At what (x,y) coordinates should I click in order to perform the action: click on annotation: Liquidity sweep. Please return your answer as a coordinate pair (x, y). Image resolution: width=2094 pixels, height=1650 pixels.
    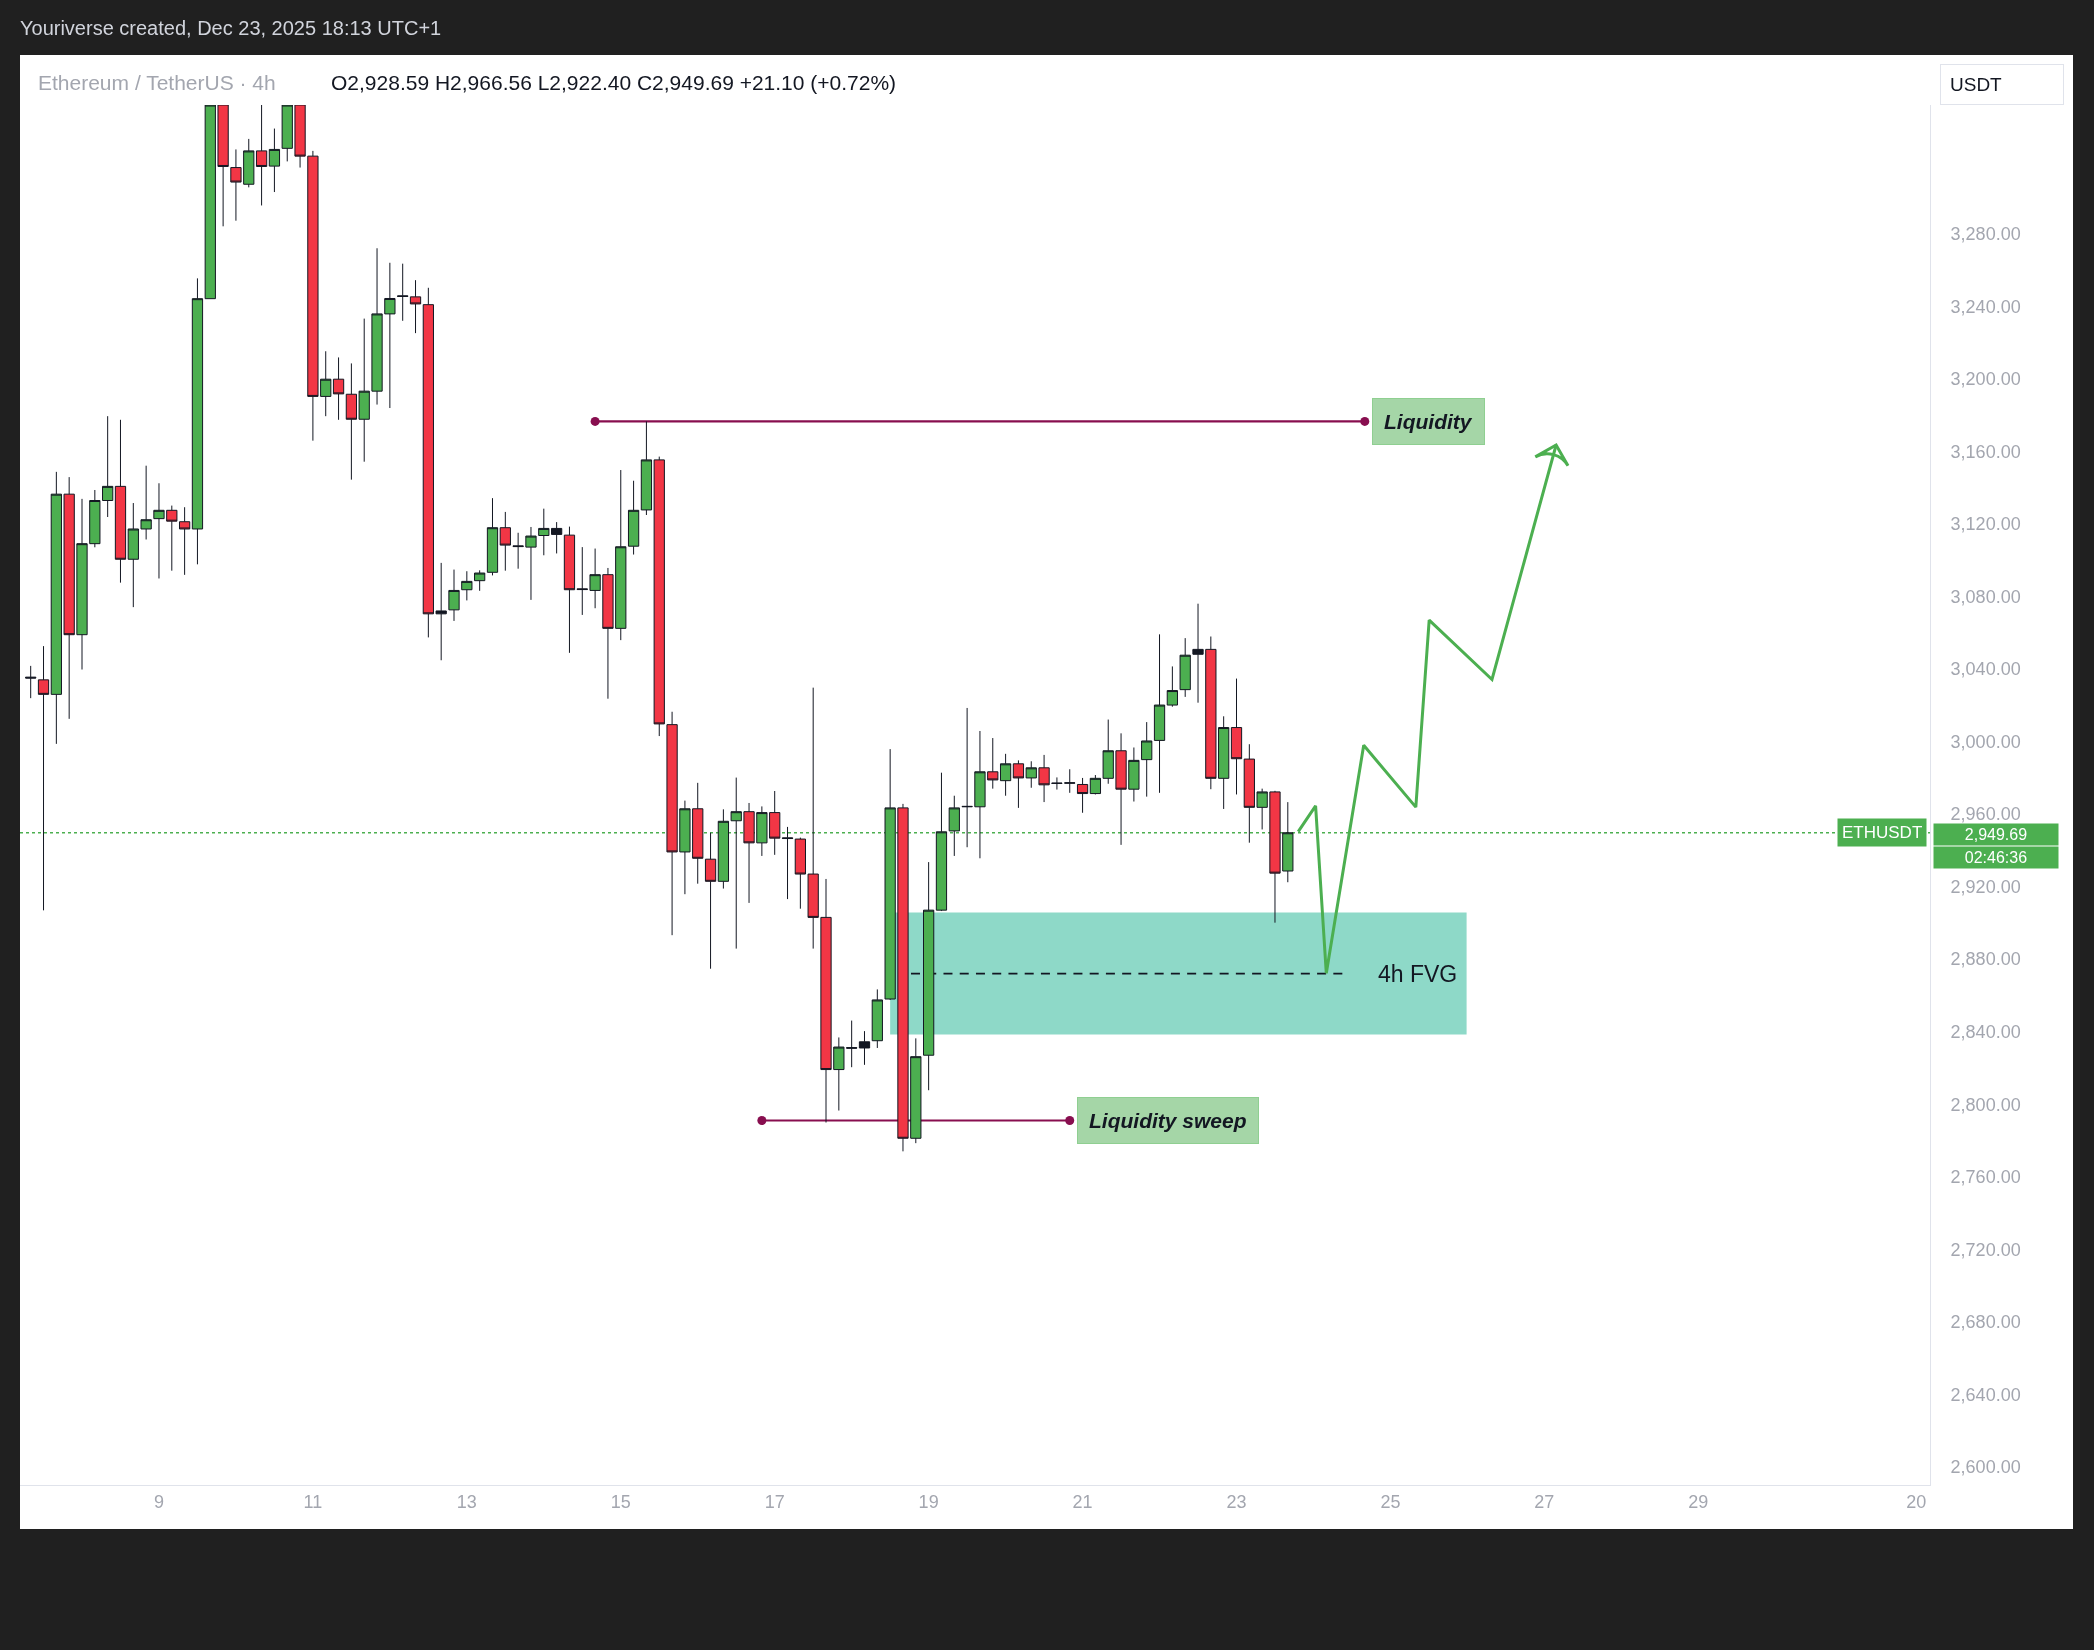
    Looking at the image, I should click on (1168, 1120).